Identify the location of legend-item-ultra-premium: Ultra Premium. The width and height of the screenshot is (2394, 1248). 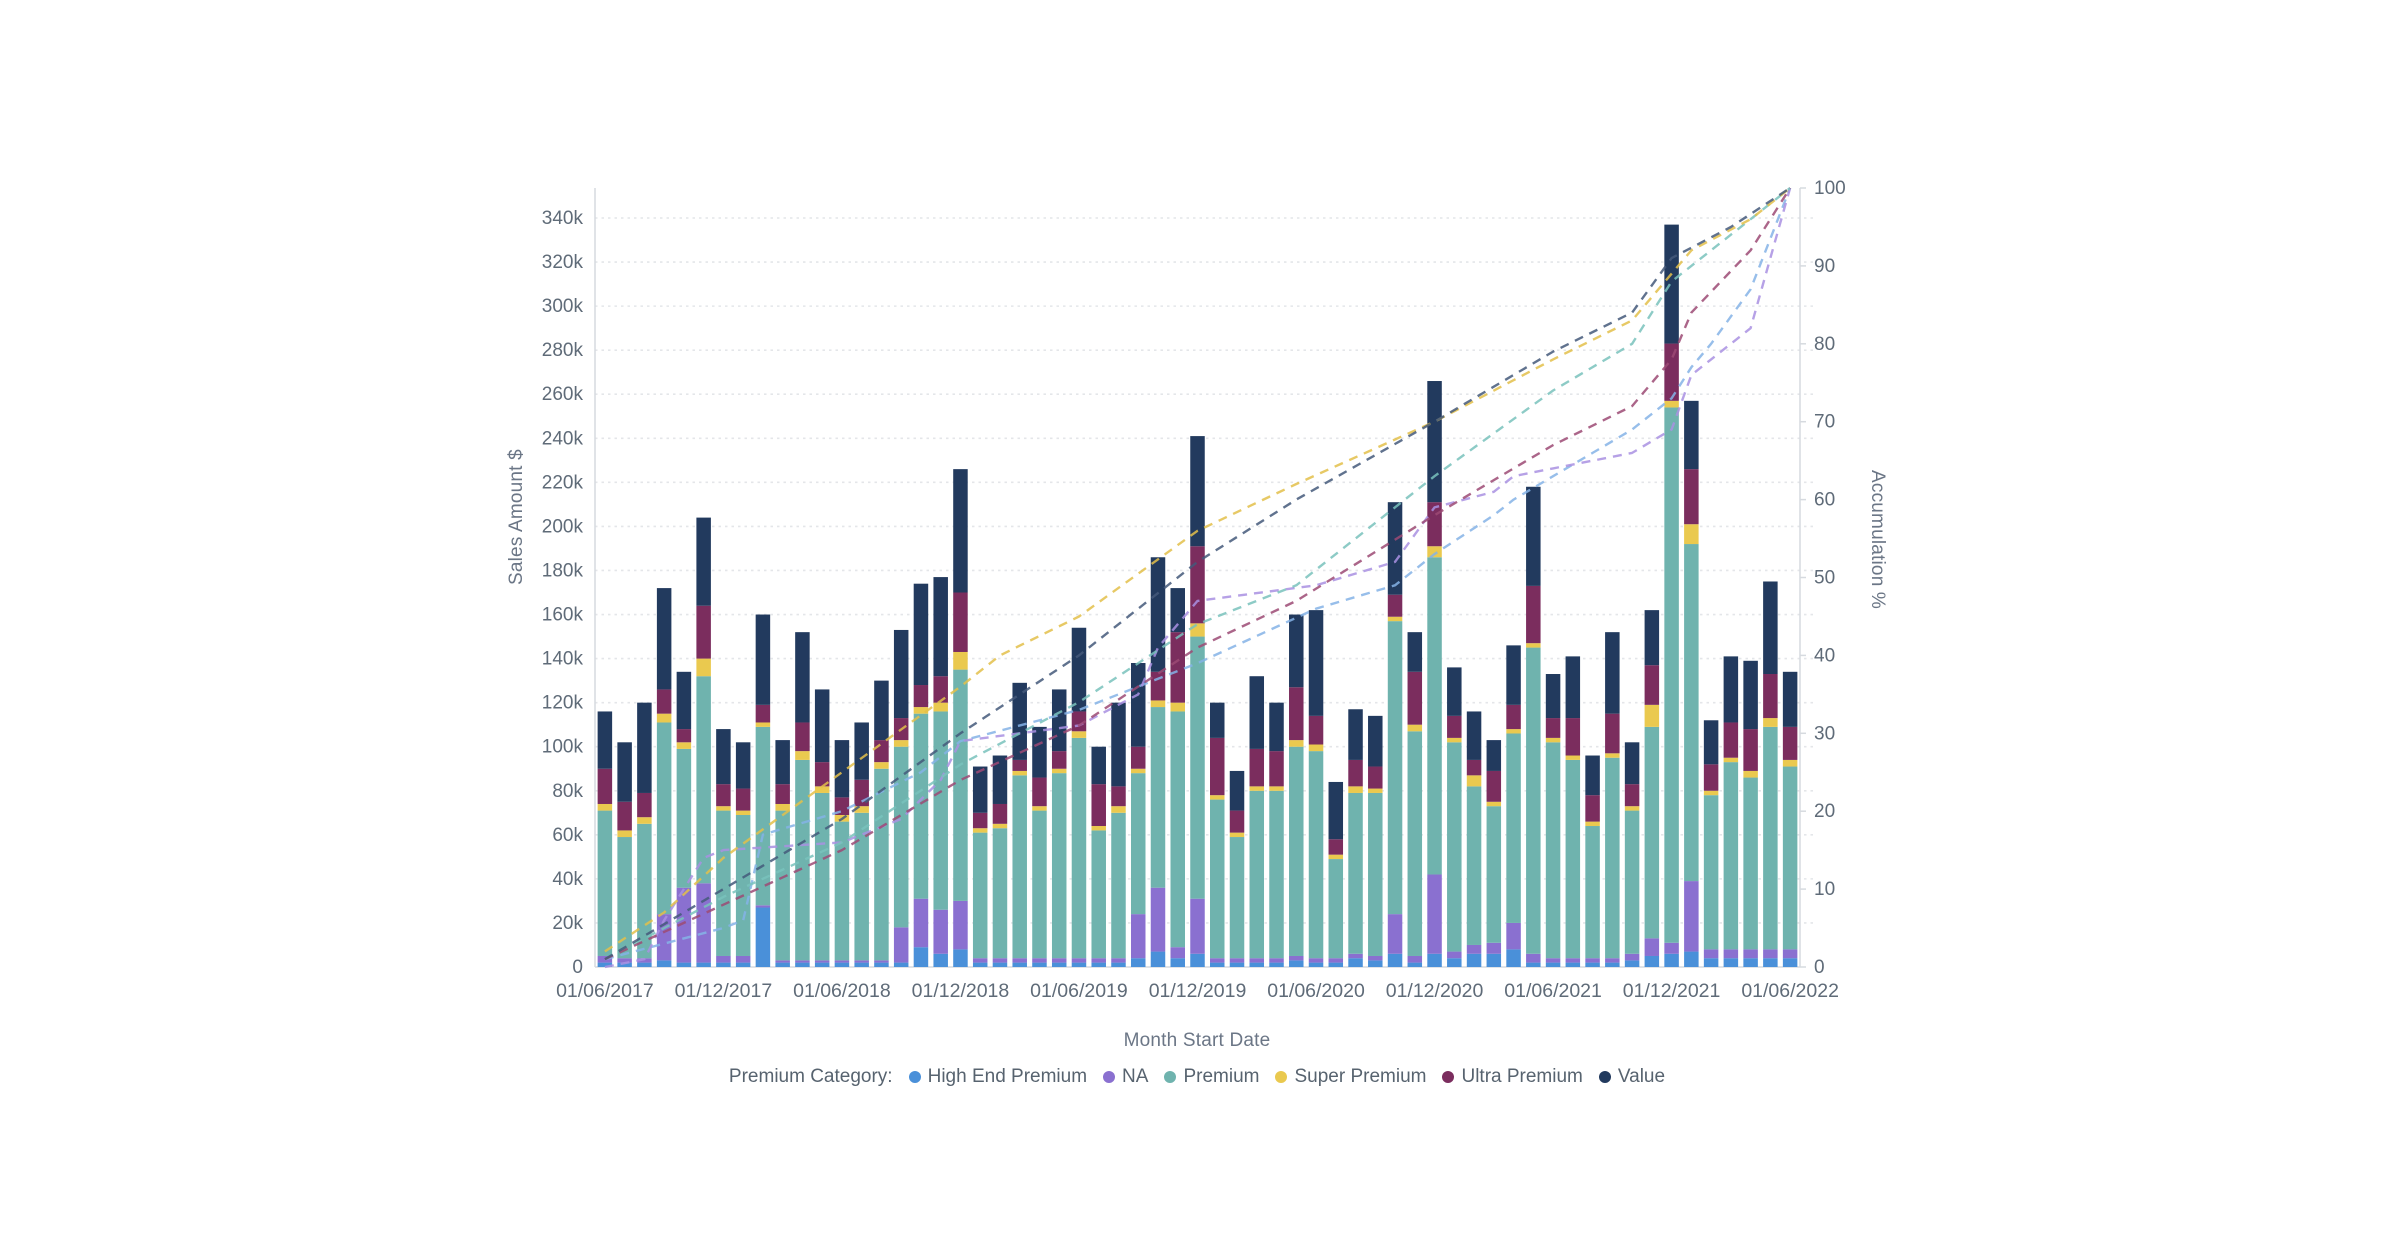
(1512, 1077).